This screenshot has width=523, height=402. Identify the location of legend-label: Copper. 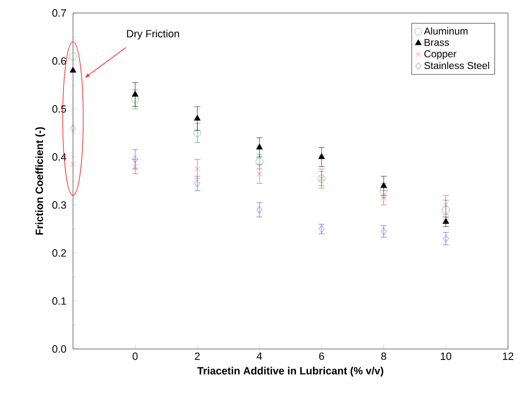
(440, 55).